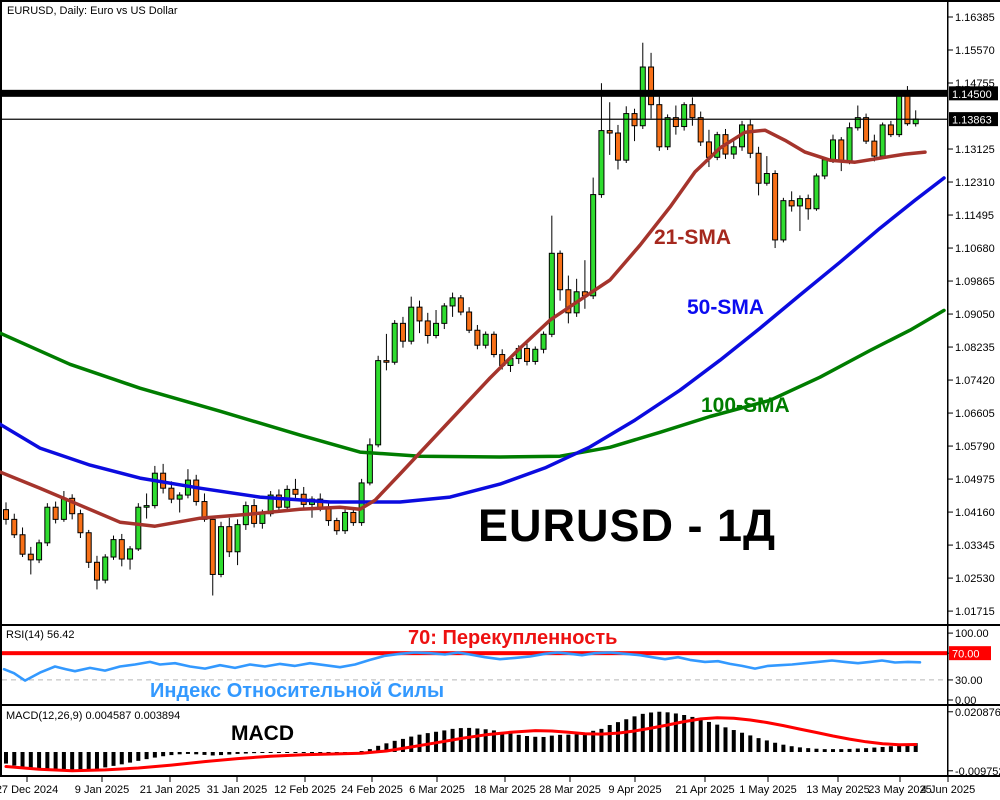  I want to click on price-tick-label: 1.16385, so click(975, 18).